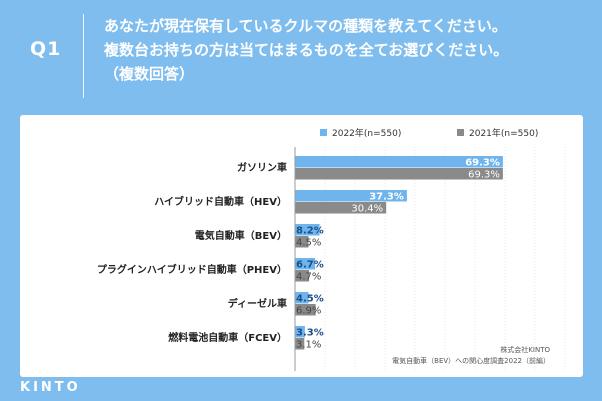  What do you see at coordinates (257, 303) in the screenshot?
I see `category-label: ディーゼル車` at bounding box center [257, 303].